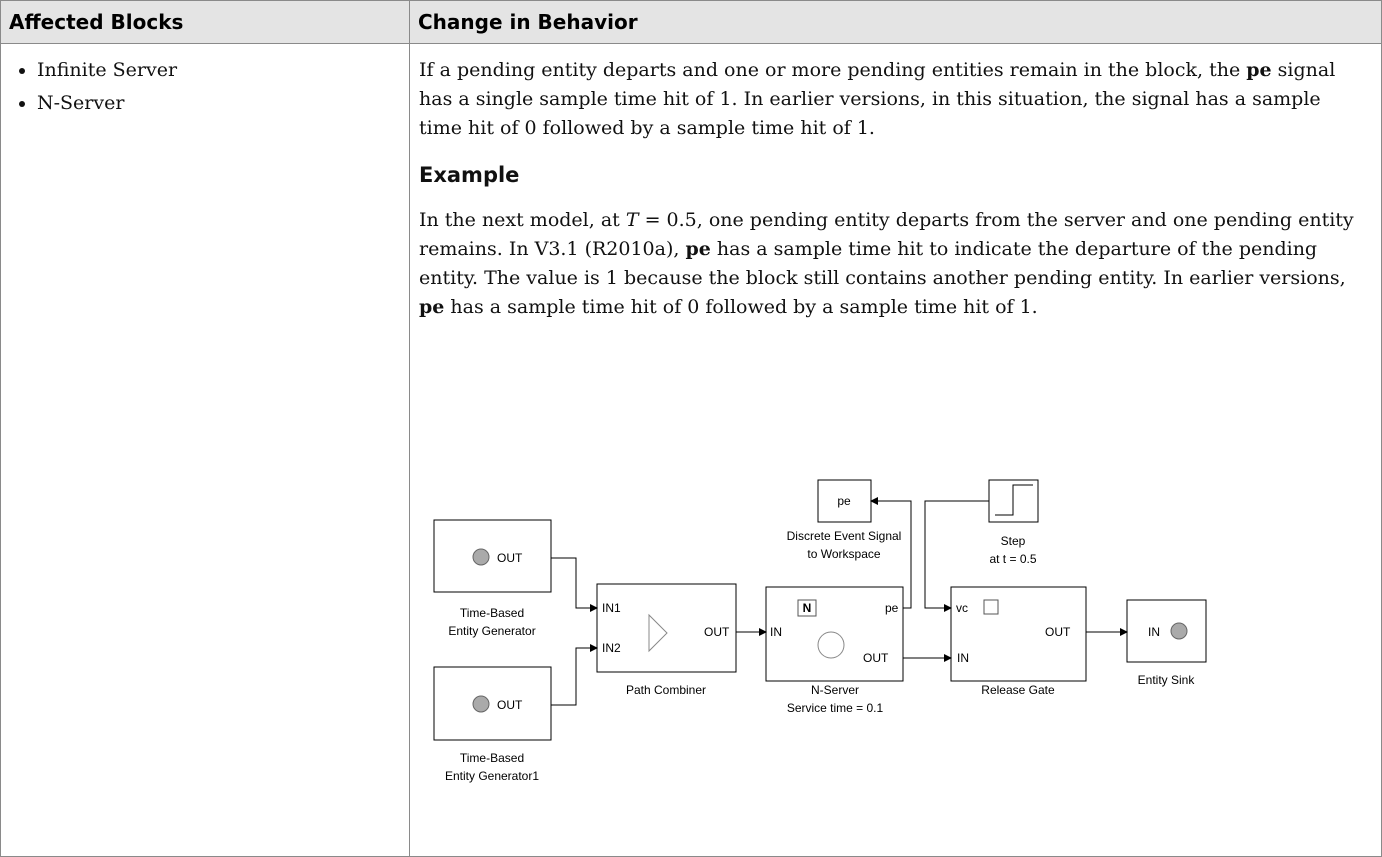 The height and width of the screenshot is (857, 1382). What do you see at coordinates (835, 708) in the screenshot?
I see `block-label: Service time = 0.1` at bounding box center [835, 708].